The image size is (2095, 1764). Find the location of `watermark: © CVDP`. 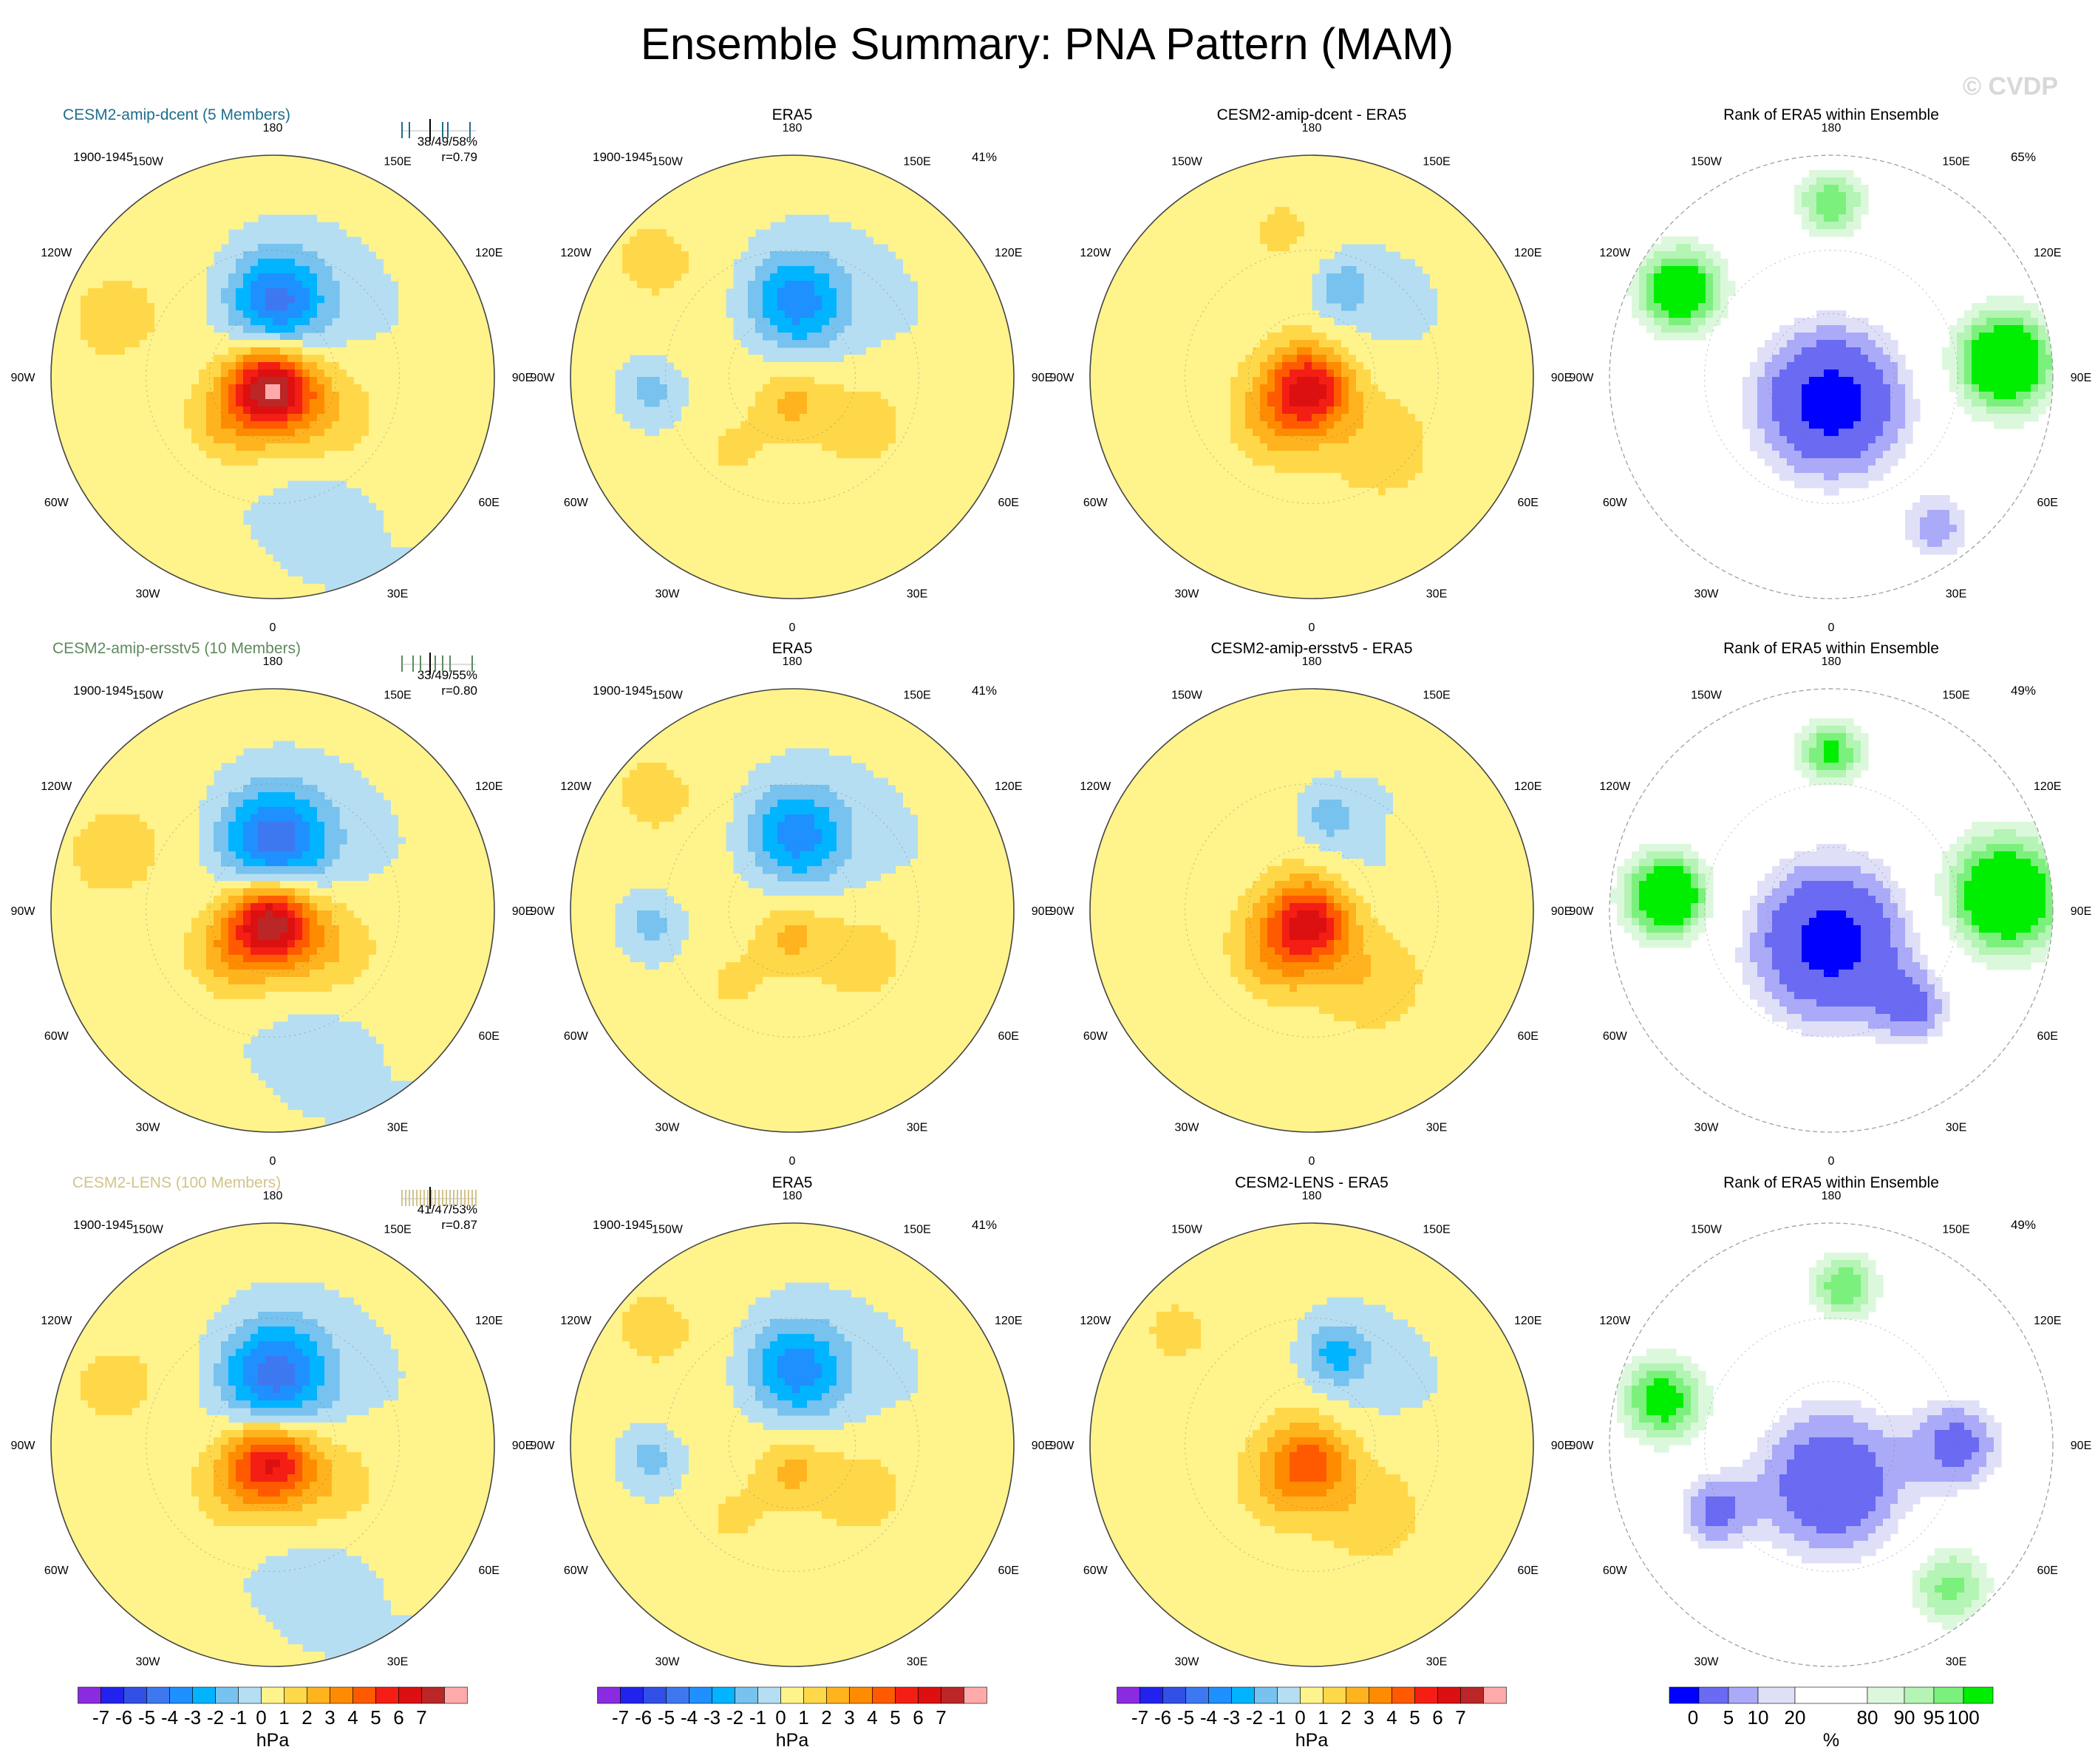

watermark: © CVDP is located at coordinates (2010, 86).